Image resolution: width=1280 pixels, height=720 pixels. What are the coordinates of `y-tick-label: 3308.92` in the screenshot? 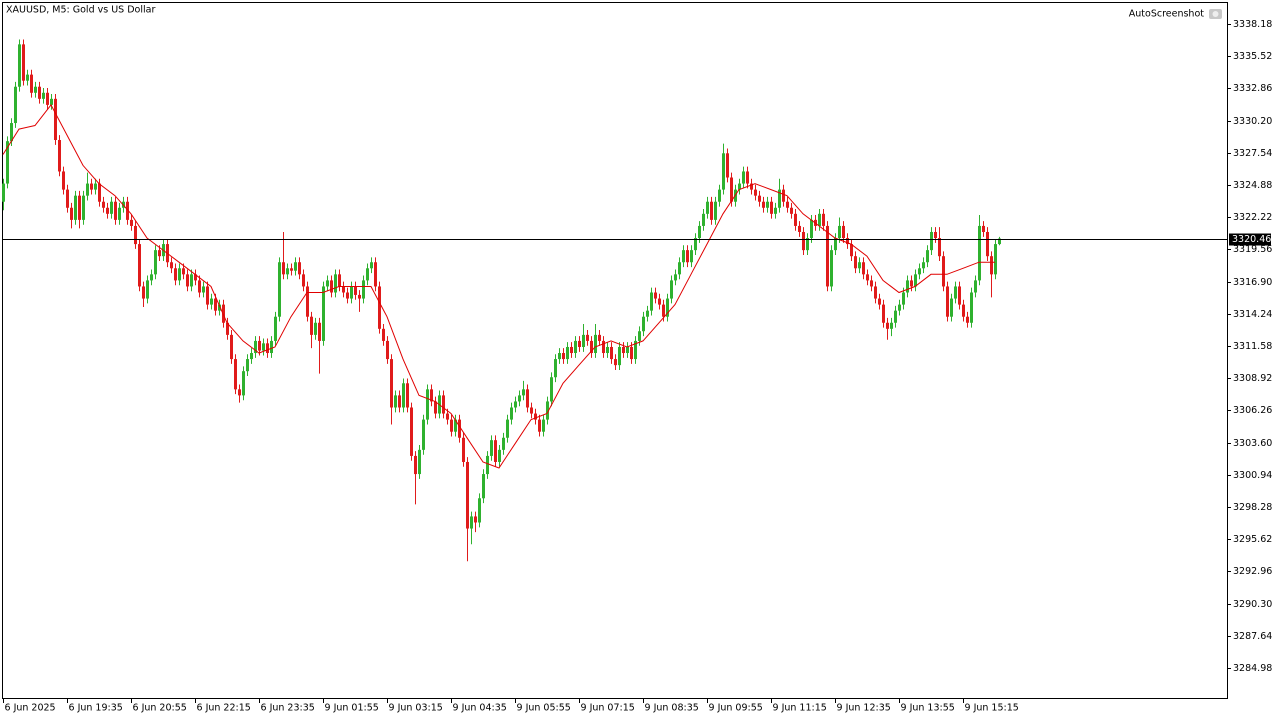 It's located at (1252, 378).